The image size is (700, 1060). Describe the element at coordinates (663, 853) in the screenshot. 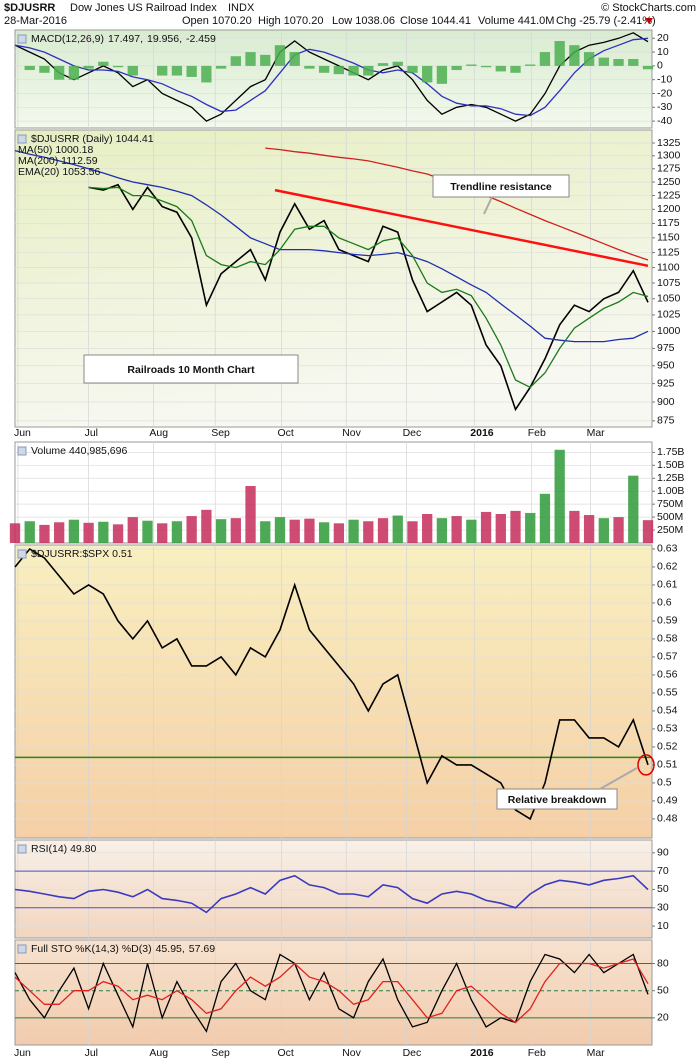

I see `y-tick-label: 90` at that location.